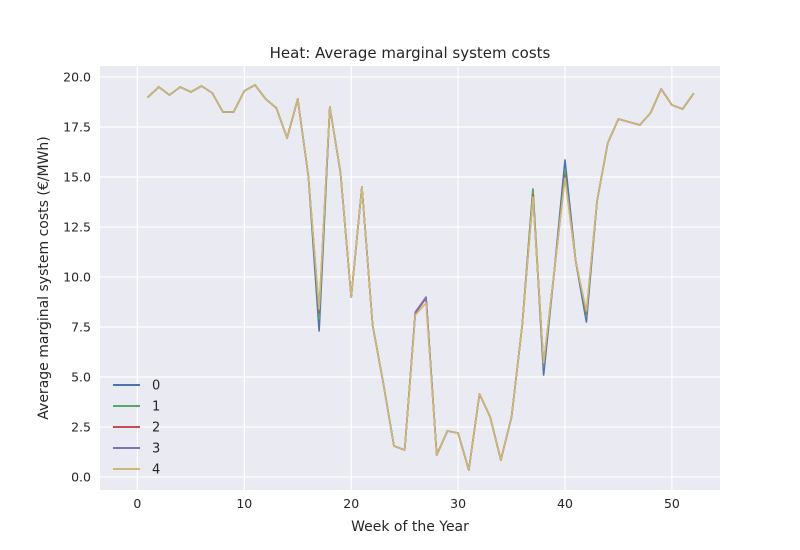 The width and height of the screenshot is (800, 550). What do you see at coordinates (136, 428) in the screenshot?
I see `legend: 0 1 2 3 4` at bounding box center [136, 428].